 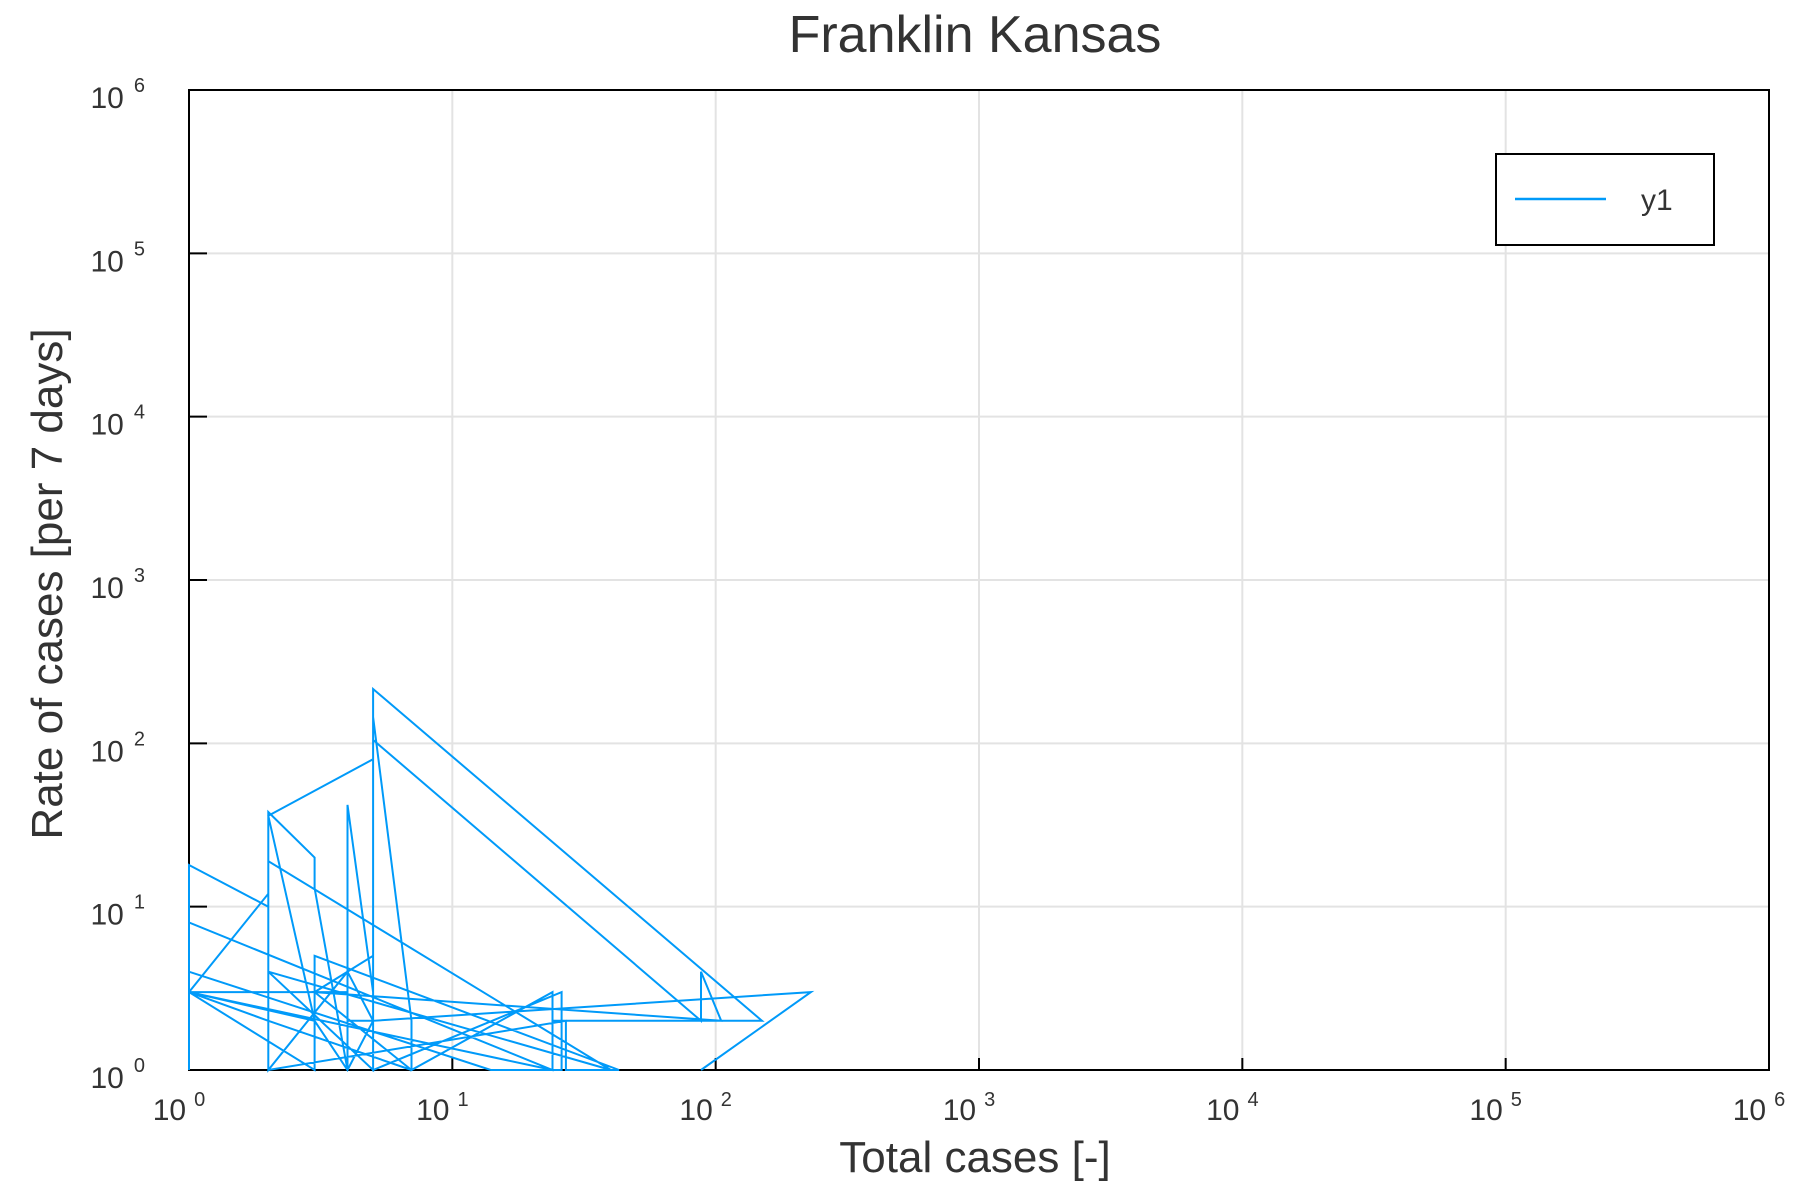 I want to click on y-tick-label: 10 3, so click(x=118, y=585).